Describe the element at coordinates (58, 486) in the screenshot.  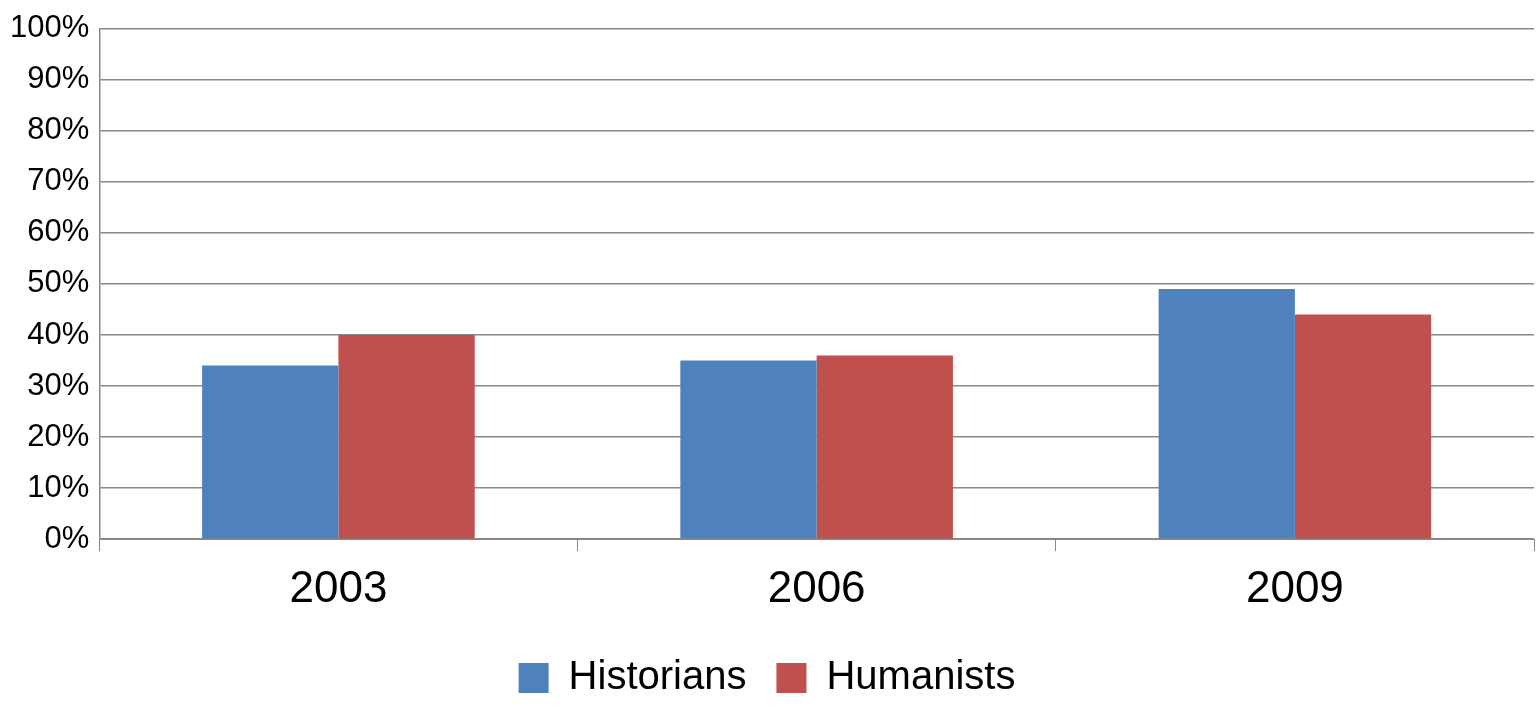
I see `y-tick-label: 10%` at that location.